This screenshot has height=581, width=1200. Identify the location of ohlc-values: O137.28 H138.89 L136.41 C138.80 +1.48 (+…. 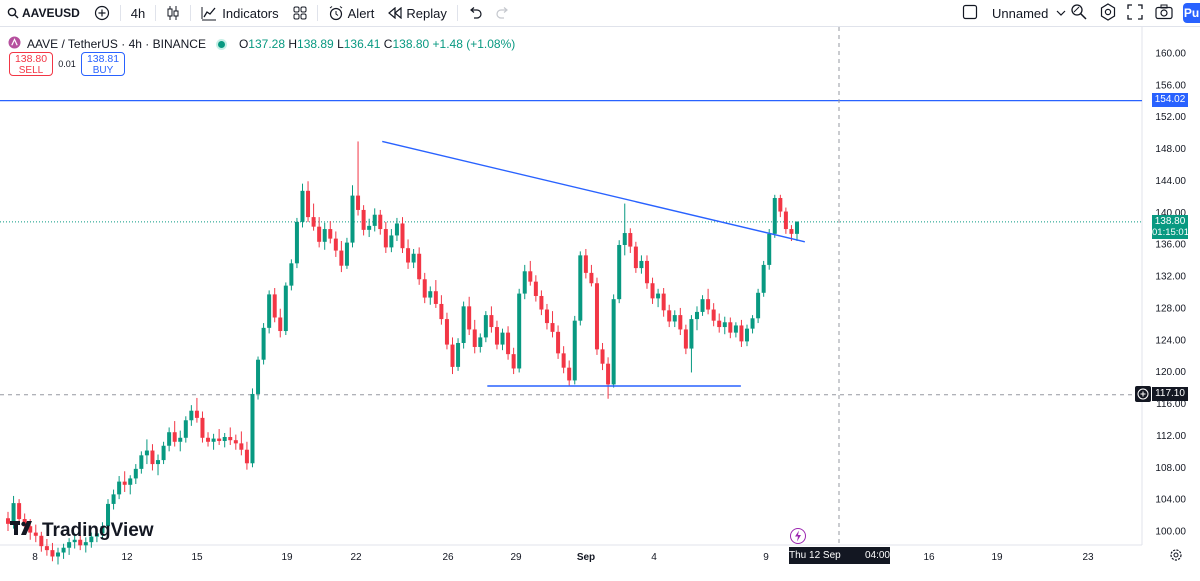
(377, 44).